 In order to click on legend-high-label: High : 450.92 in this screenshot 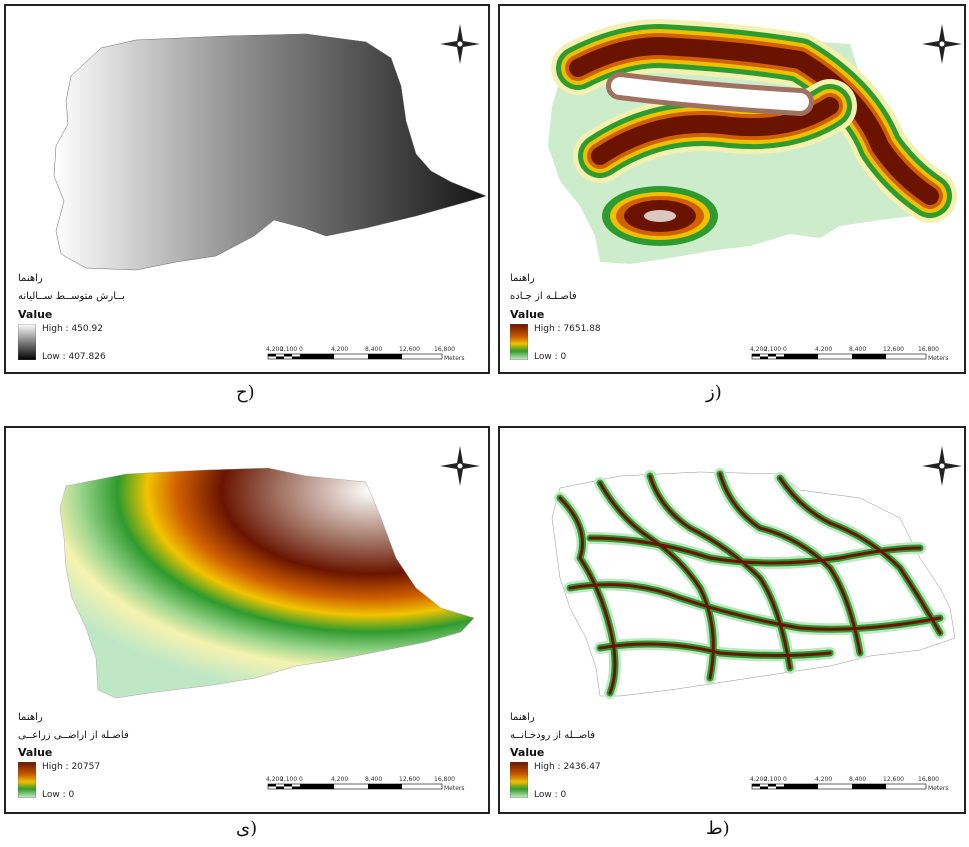, I will do `click(72, 329)`.